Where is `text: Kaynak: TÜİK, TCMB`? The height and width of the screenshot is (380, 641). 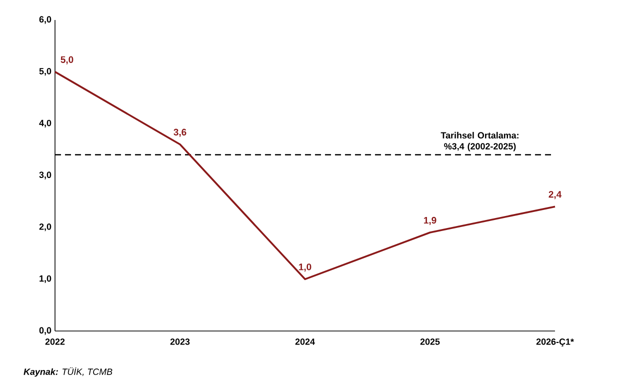
text: Kaynak: TÜİK, TCMB is located at coordinates (68, 372).